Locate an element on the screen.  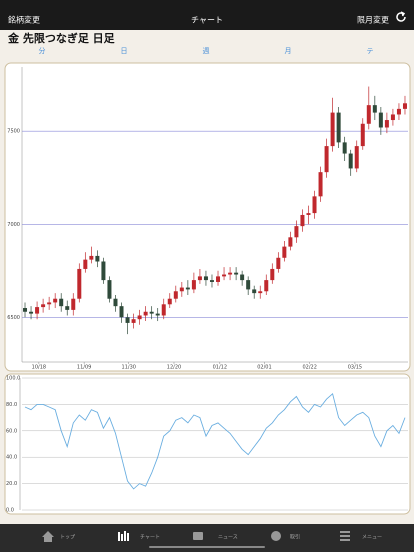
tab-label: 取引 is located at coordinates (295, 537).